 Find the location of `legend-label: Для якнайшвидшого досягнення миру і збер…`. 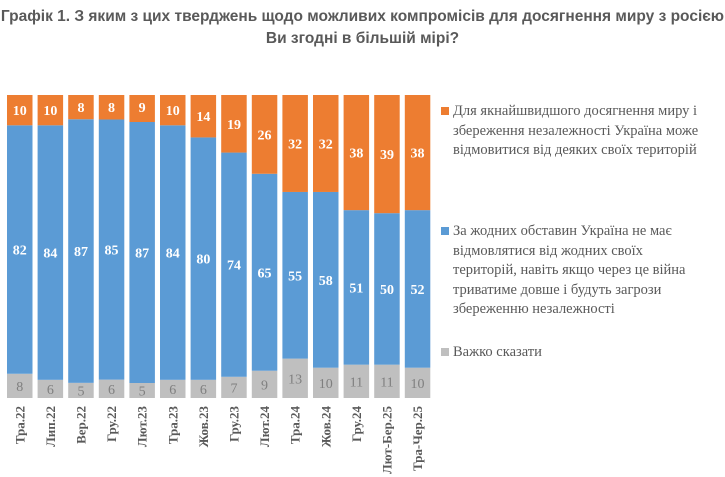

legend-label: Для якнайшвидшого досягнення миру і збер… is located at coordinates (576, 130).